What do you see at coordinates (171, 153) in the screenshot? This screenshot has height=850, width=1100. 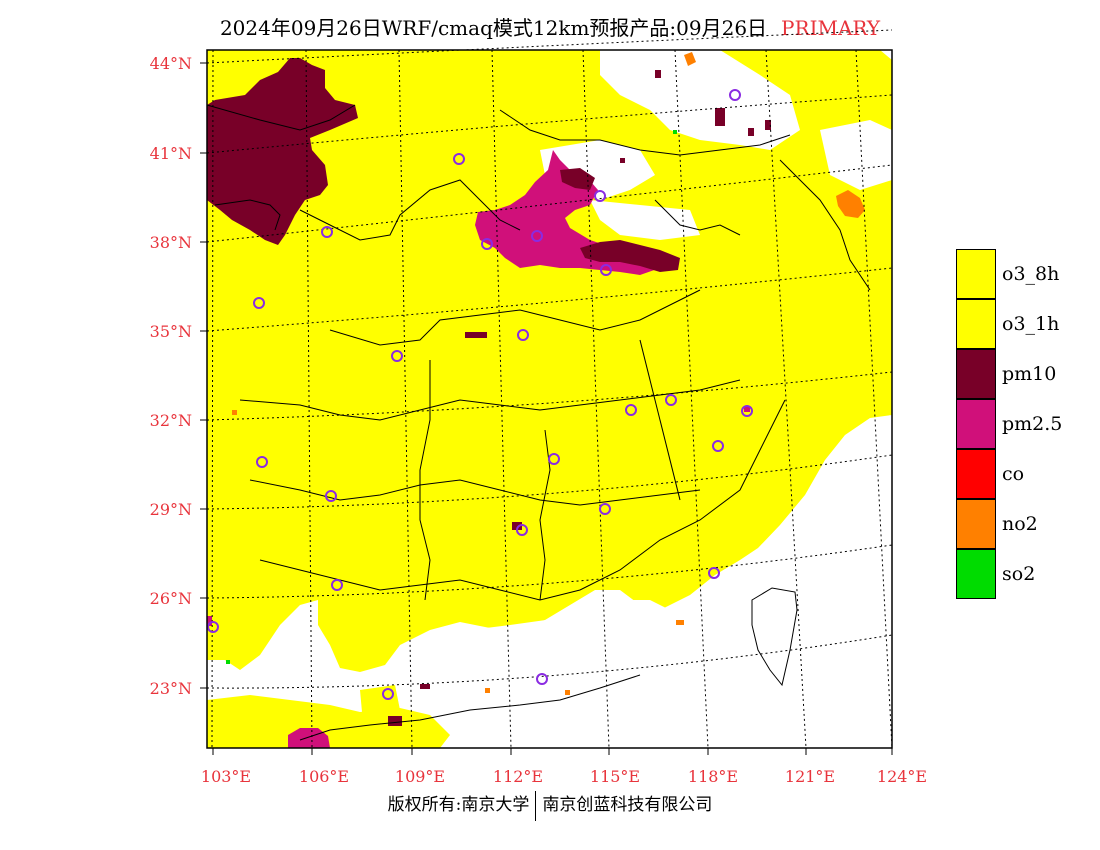 I see `lat-label: 41°N` at bounding box center [171, 153].